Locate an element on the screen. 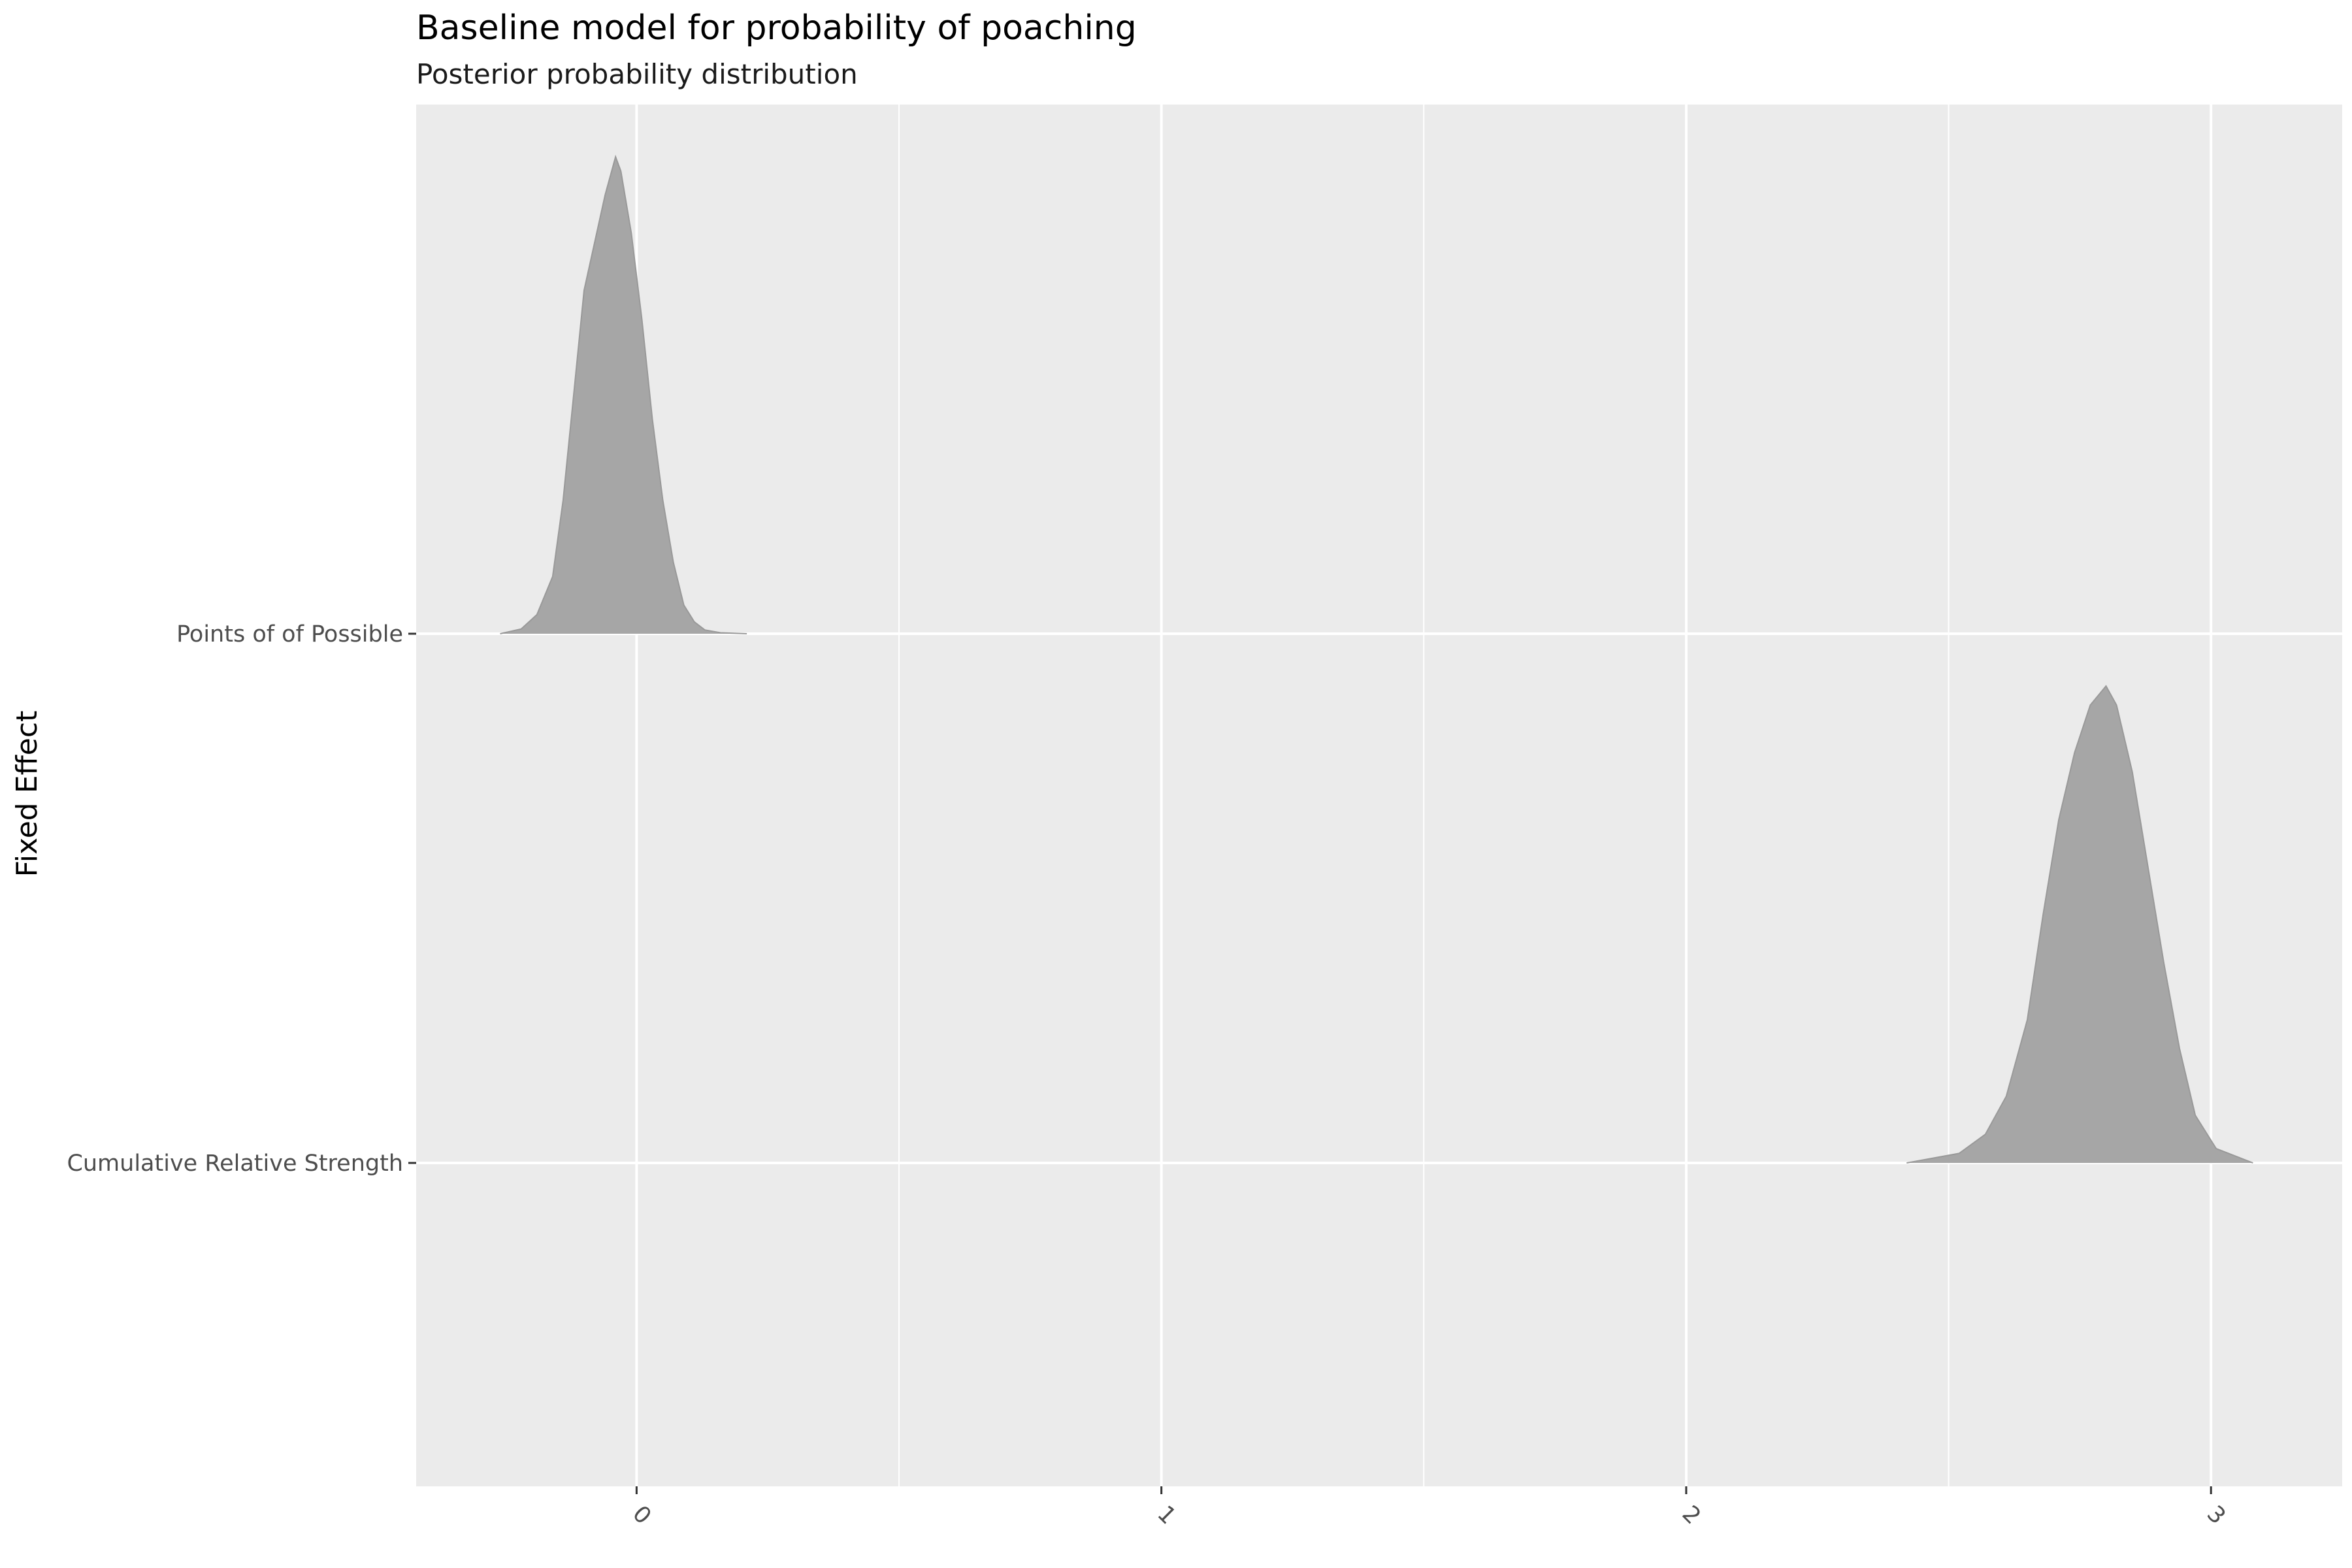  density-ridge is located at coordinates (2079, 924).